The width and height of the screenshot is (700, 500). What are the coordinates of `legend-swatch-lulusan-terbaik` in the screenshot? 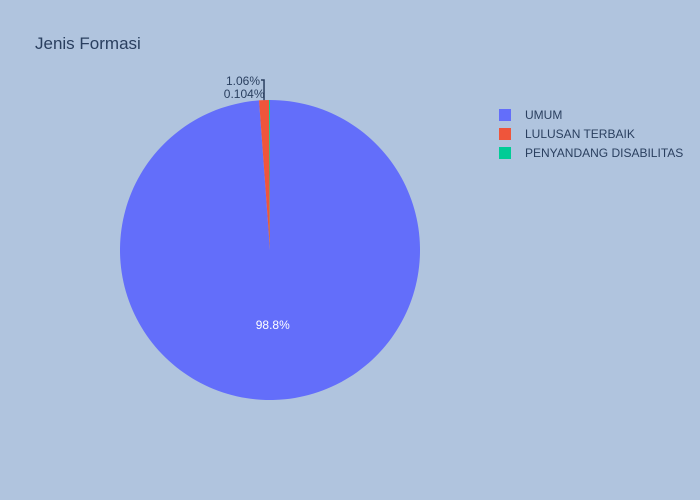 It's located at (505, 133).